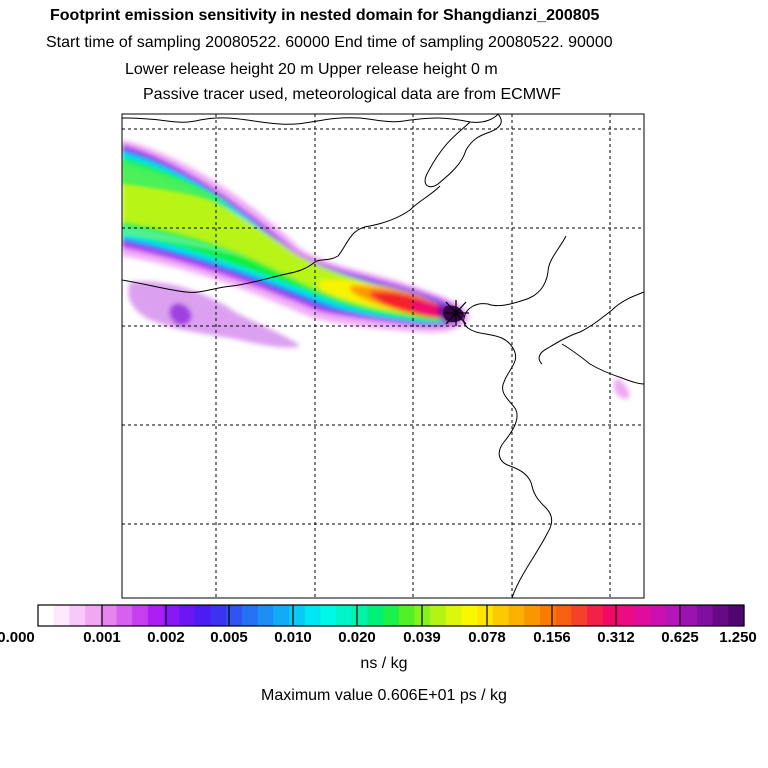 This screenshot has width=768, height=768. I want to click on coast-peninsula-east, so click(591, 328).